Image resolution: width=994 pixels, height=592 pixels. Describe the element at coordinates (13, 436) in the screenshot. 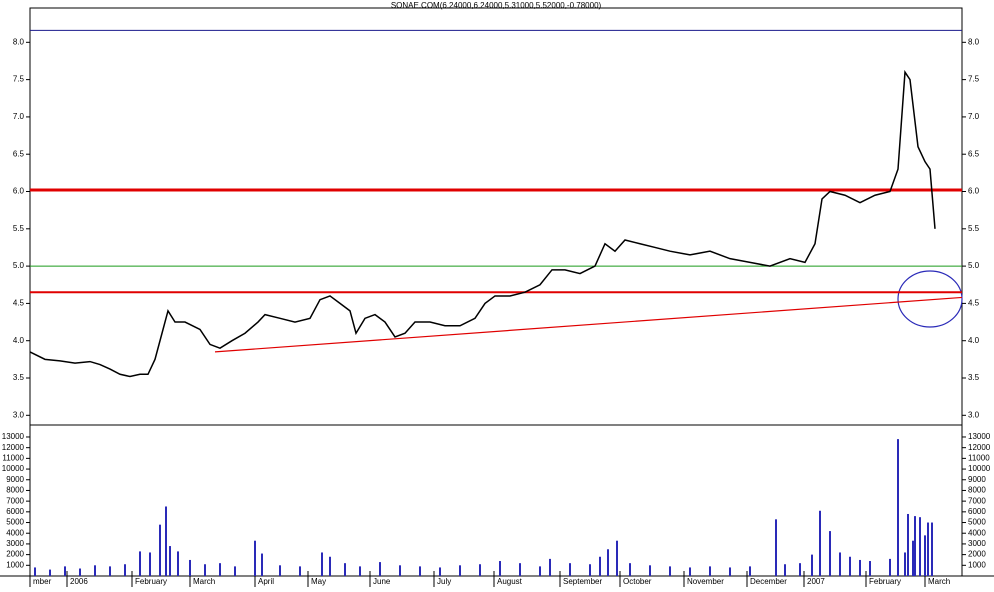

I see `y-tick-label: 13000` at that location.